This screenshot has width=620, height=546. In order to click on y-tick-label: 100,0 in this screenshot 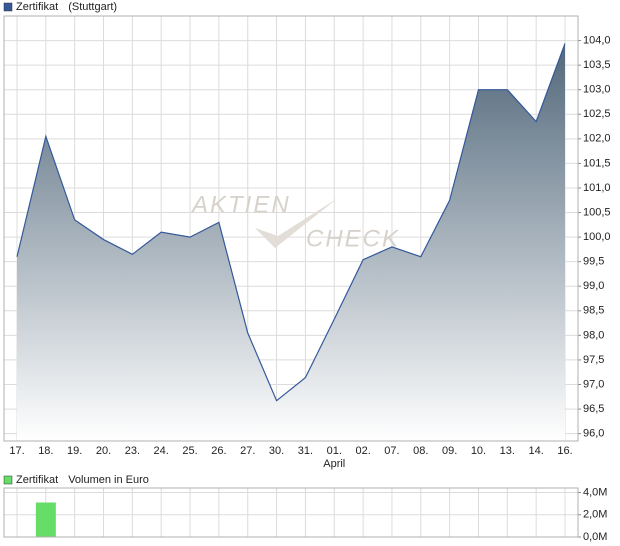, I will do `click(597, 237)`.